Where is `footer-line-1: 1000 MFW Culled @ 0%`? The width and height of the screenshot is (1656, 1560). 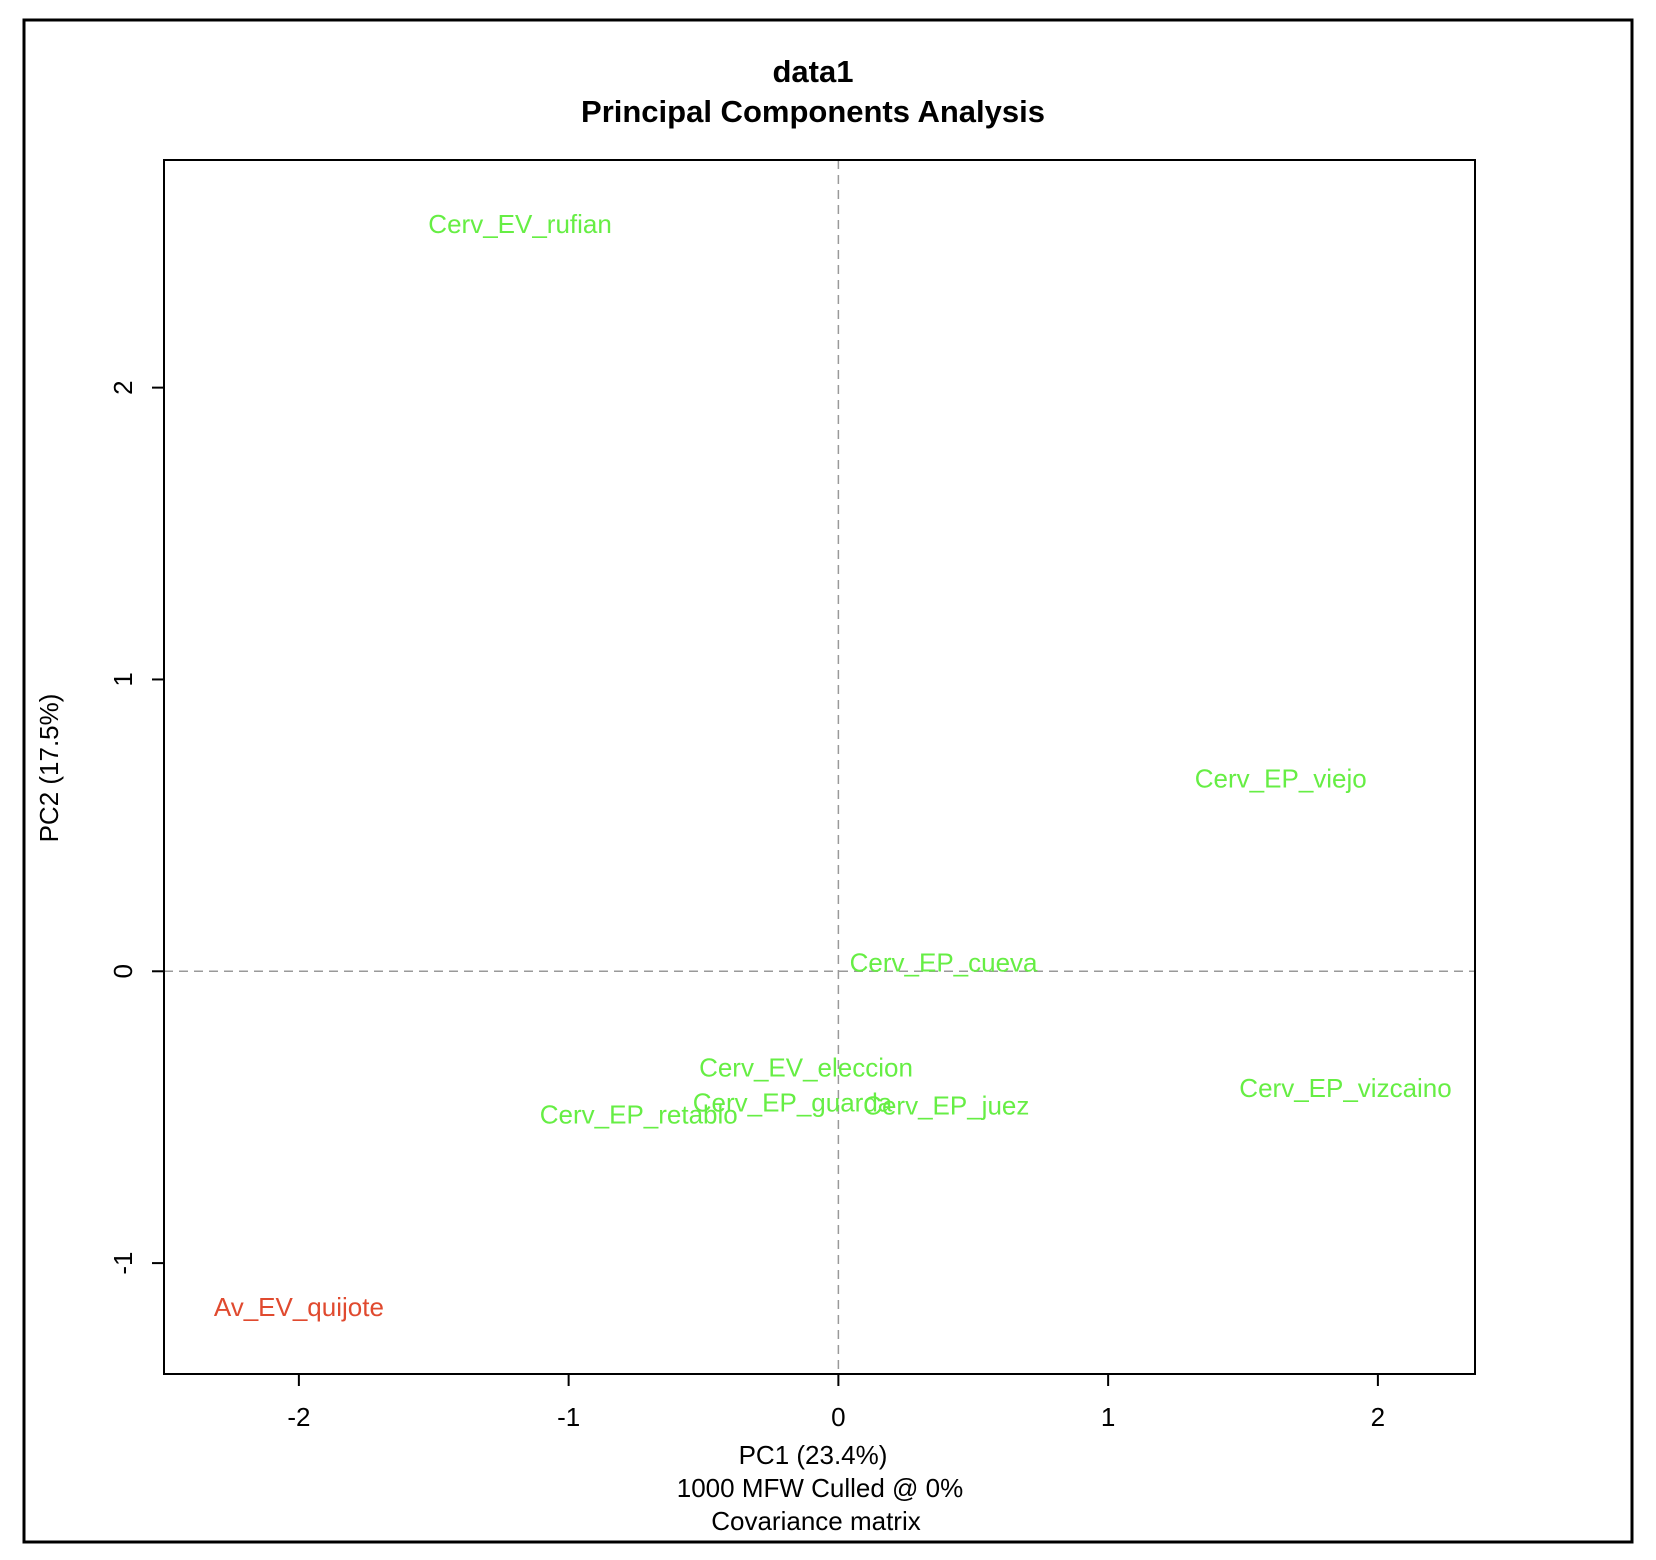
footer-line-1: 1000 MFW Culled @ 0% is located at coordinates (820, 1488).